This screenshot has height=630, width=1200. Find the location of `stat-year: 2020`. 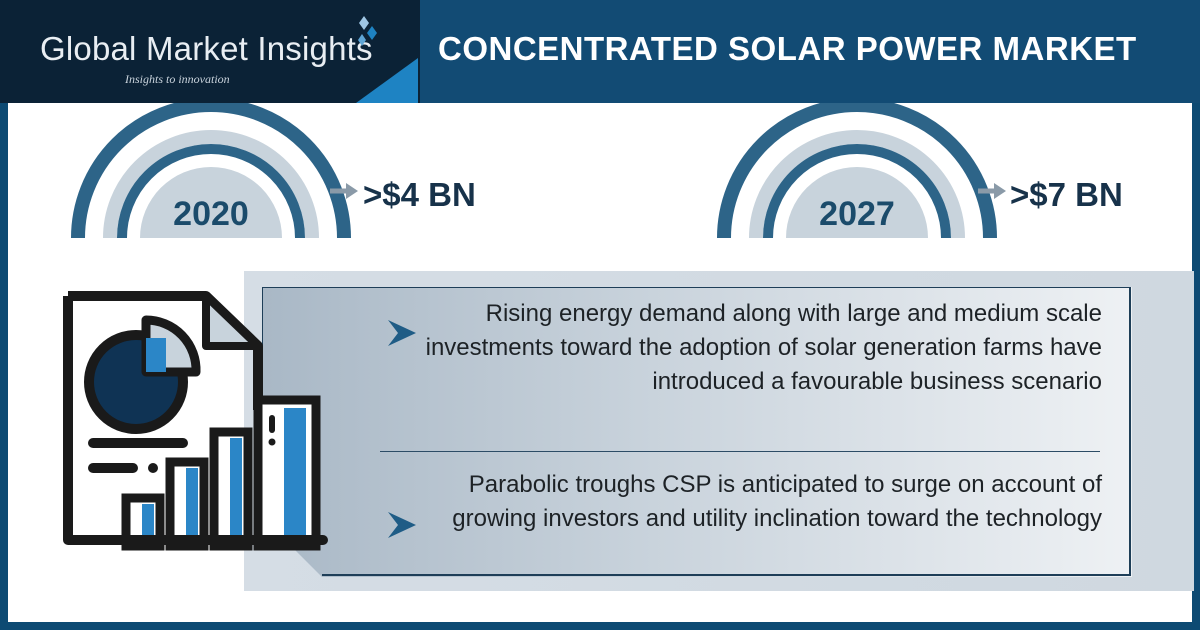

stat-year: 2020 is located at coordinates (211, 214).